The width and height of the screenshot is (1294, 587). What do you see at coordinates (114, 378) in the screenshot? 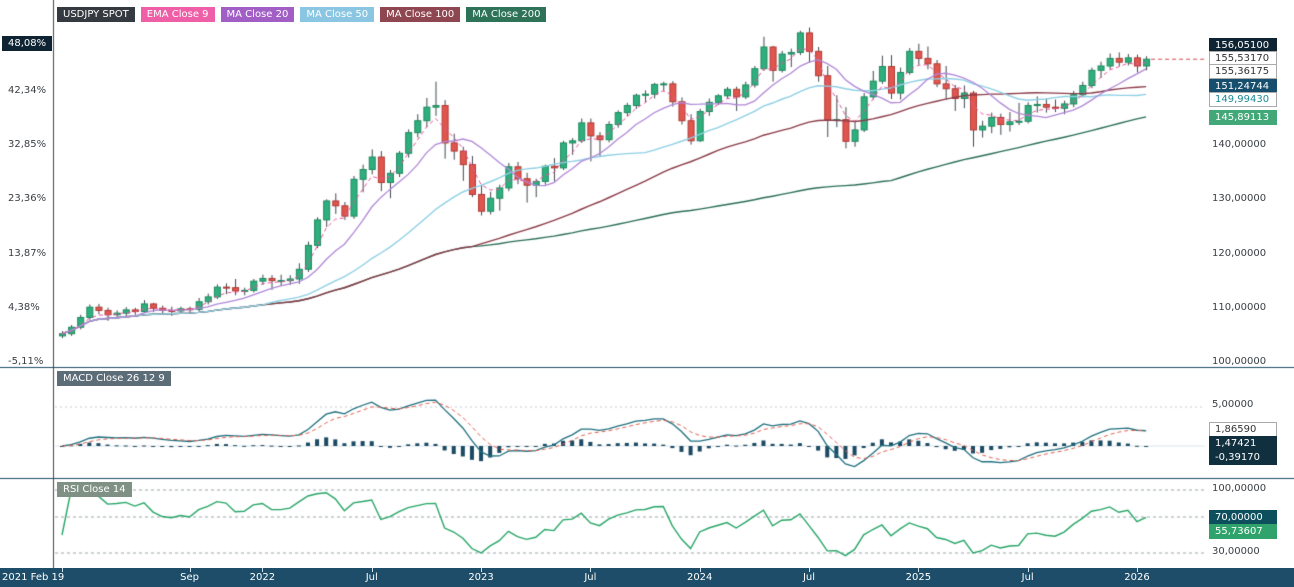
I see `macd-legend: MACD Close 26 12 9` at bounding box center [114, 378].